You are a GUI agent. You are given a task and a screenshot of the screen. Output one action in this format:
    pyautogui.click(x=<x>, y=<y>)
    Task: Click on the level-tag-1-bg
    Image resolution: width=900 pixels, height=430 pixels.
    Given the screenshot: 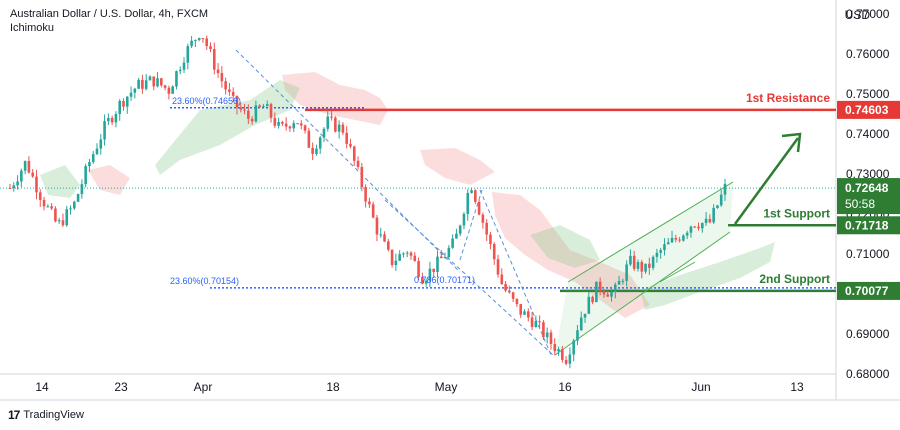 What is the action you would take?
    pyautogui.click(x=868, y=109)
    